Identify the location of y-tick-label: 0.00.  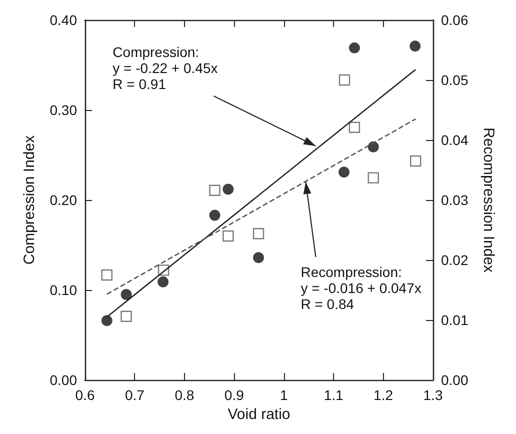
(64, 380).